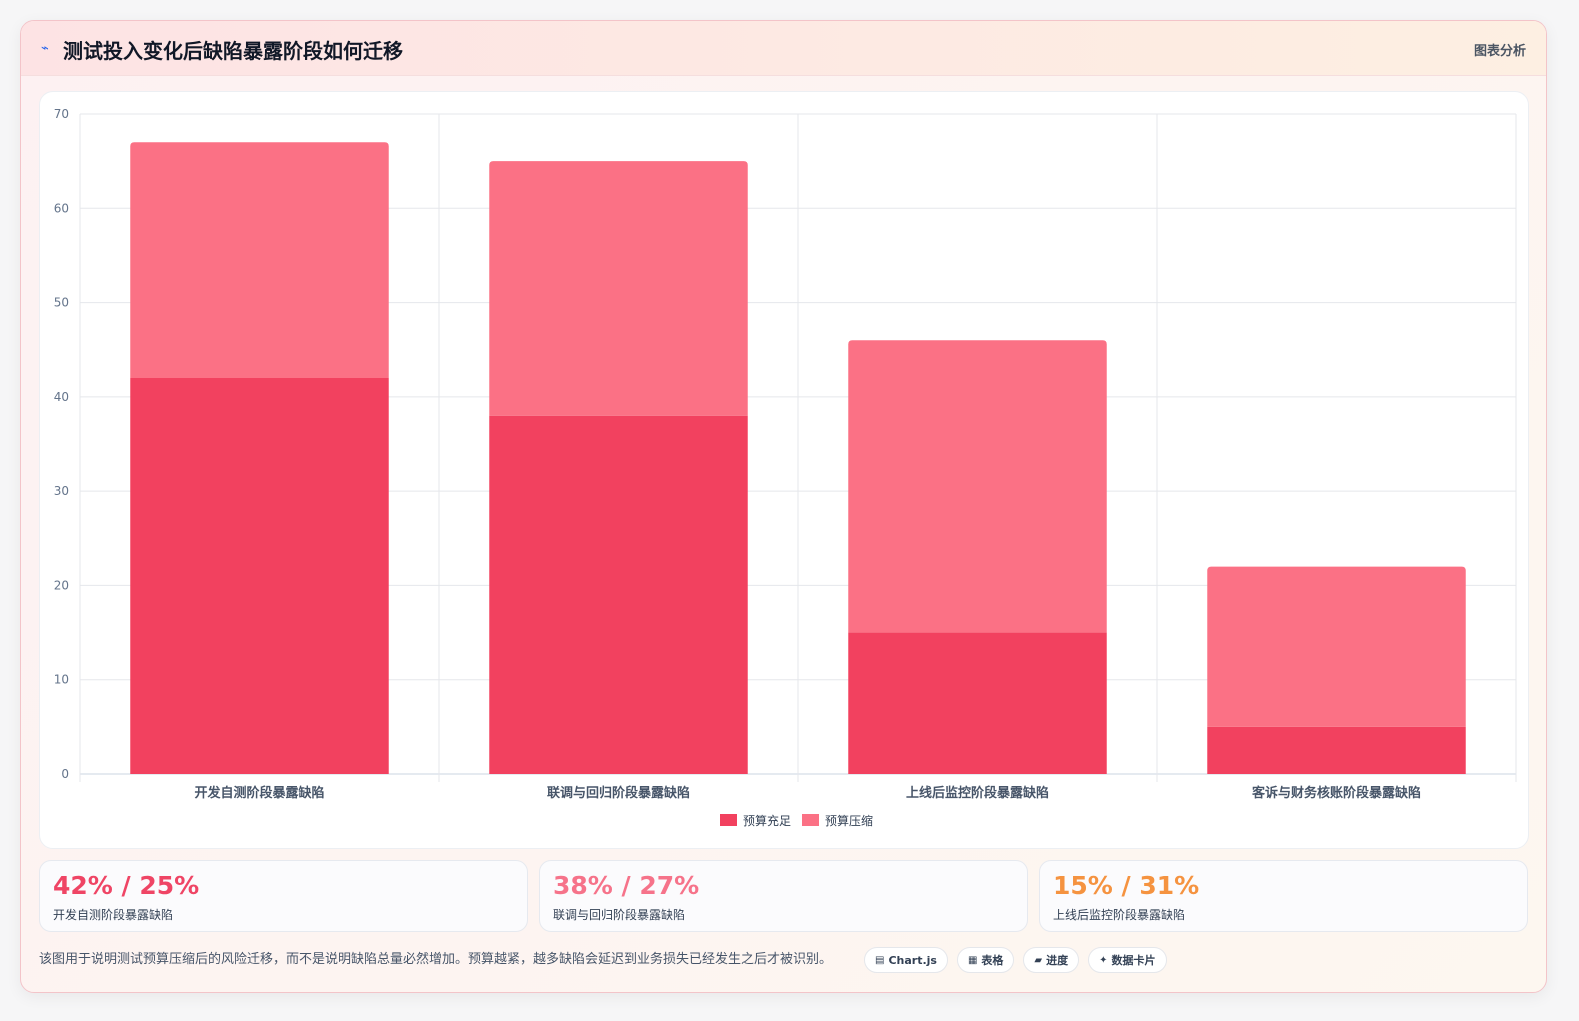 The image size is (1579, 1021). I want to click on stat-card-dev: 42% / 25% 开发自测阶段暴露缺陷, so click(283, 896).